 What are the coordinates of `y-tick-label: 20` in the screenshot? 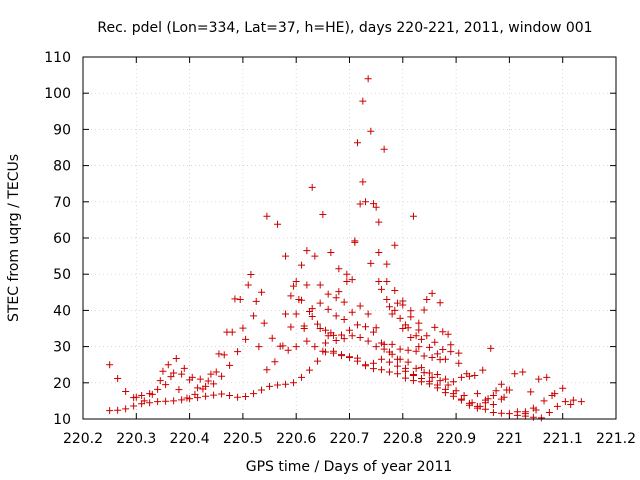 It's located at (62, 384).